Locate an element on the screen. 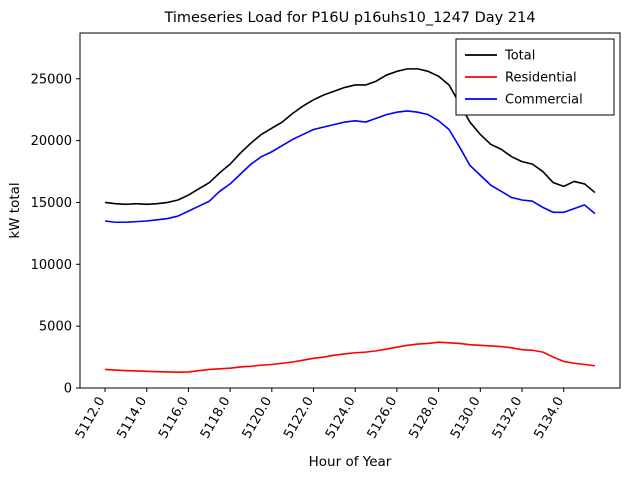  x-axis-label: Hour of Year is located at coordinates (350, 462).